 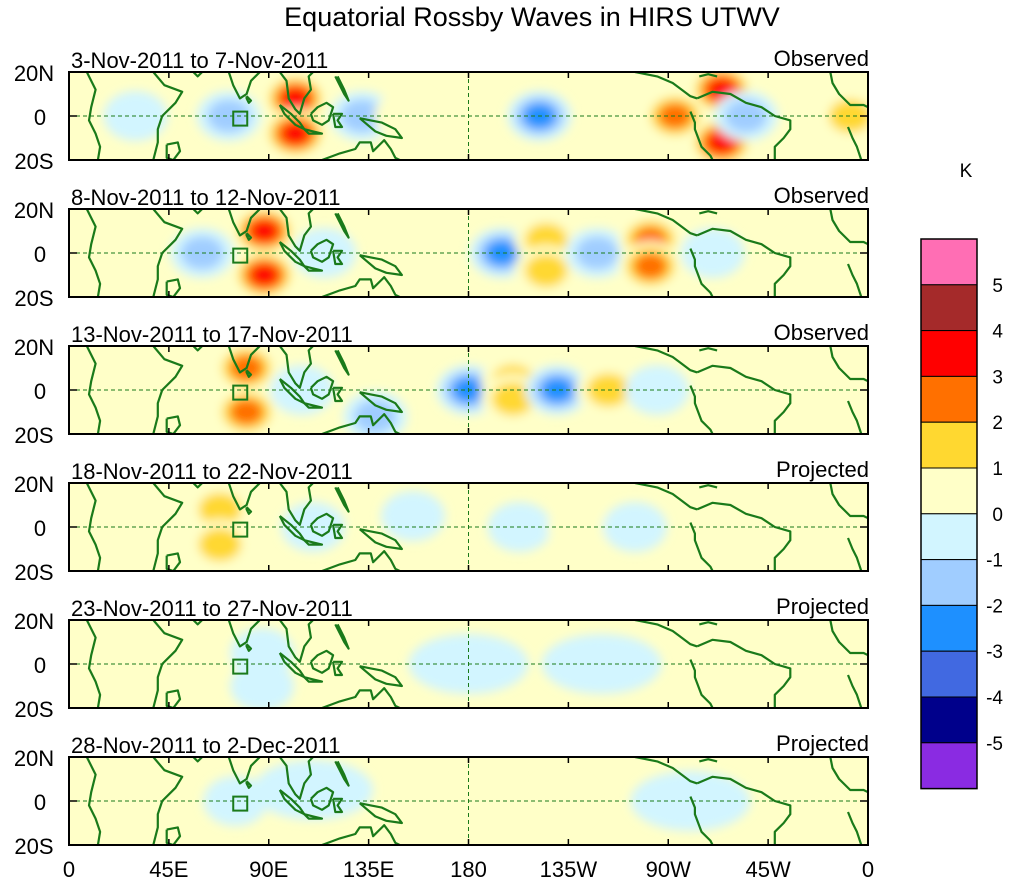 I want to click on colorbar: K 5 4 3 2 1 0 -1 -2 -3 -4 -5, so click(x=961, y=475).